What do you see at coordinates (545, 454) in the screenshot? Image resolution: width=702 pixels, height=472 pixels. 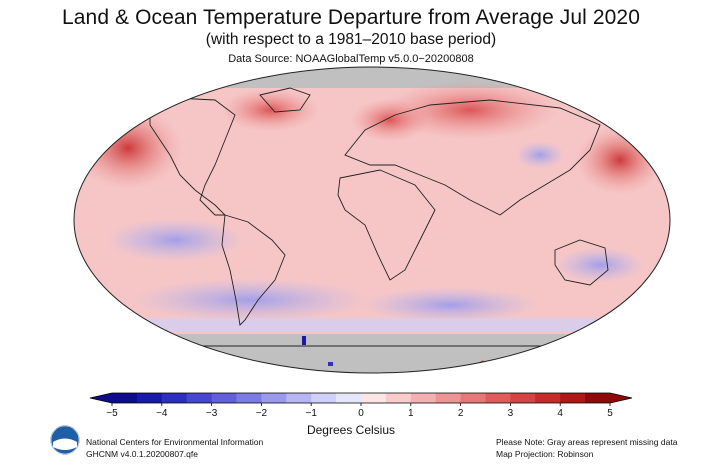 I see `projection-note: Map Projection: Robinson` at bounding box center [545, 454].